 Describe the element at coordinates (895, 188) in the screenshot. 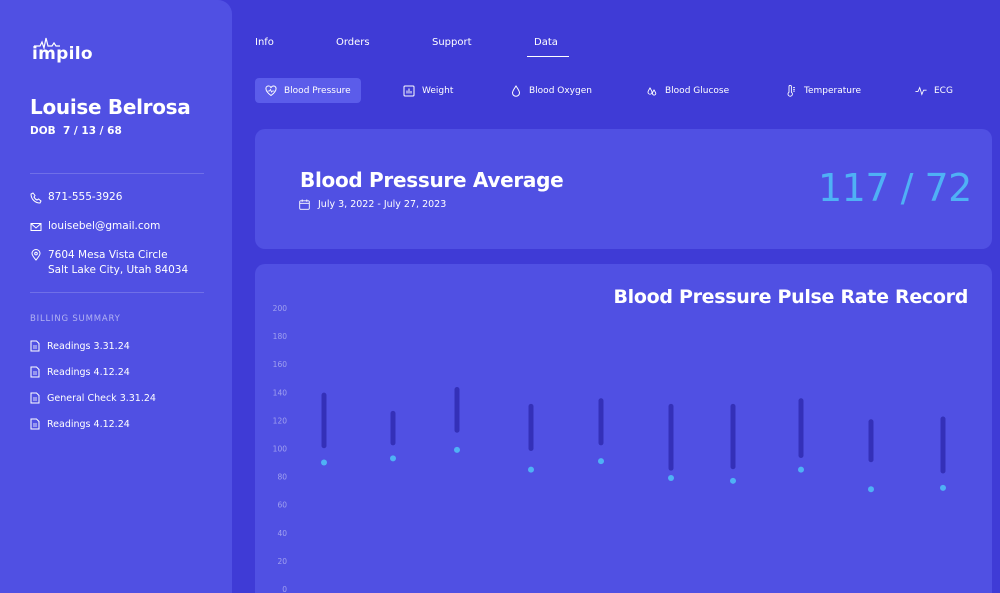

I see `average-value: 117 / 72` at that location.